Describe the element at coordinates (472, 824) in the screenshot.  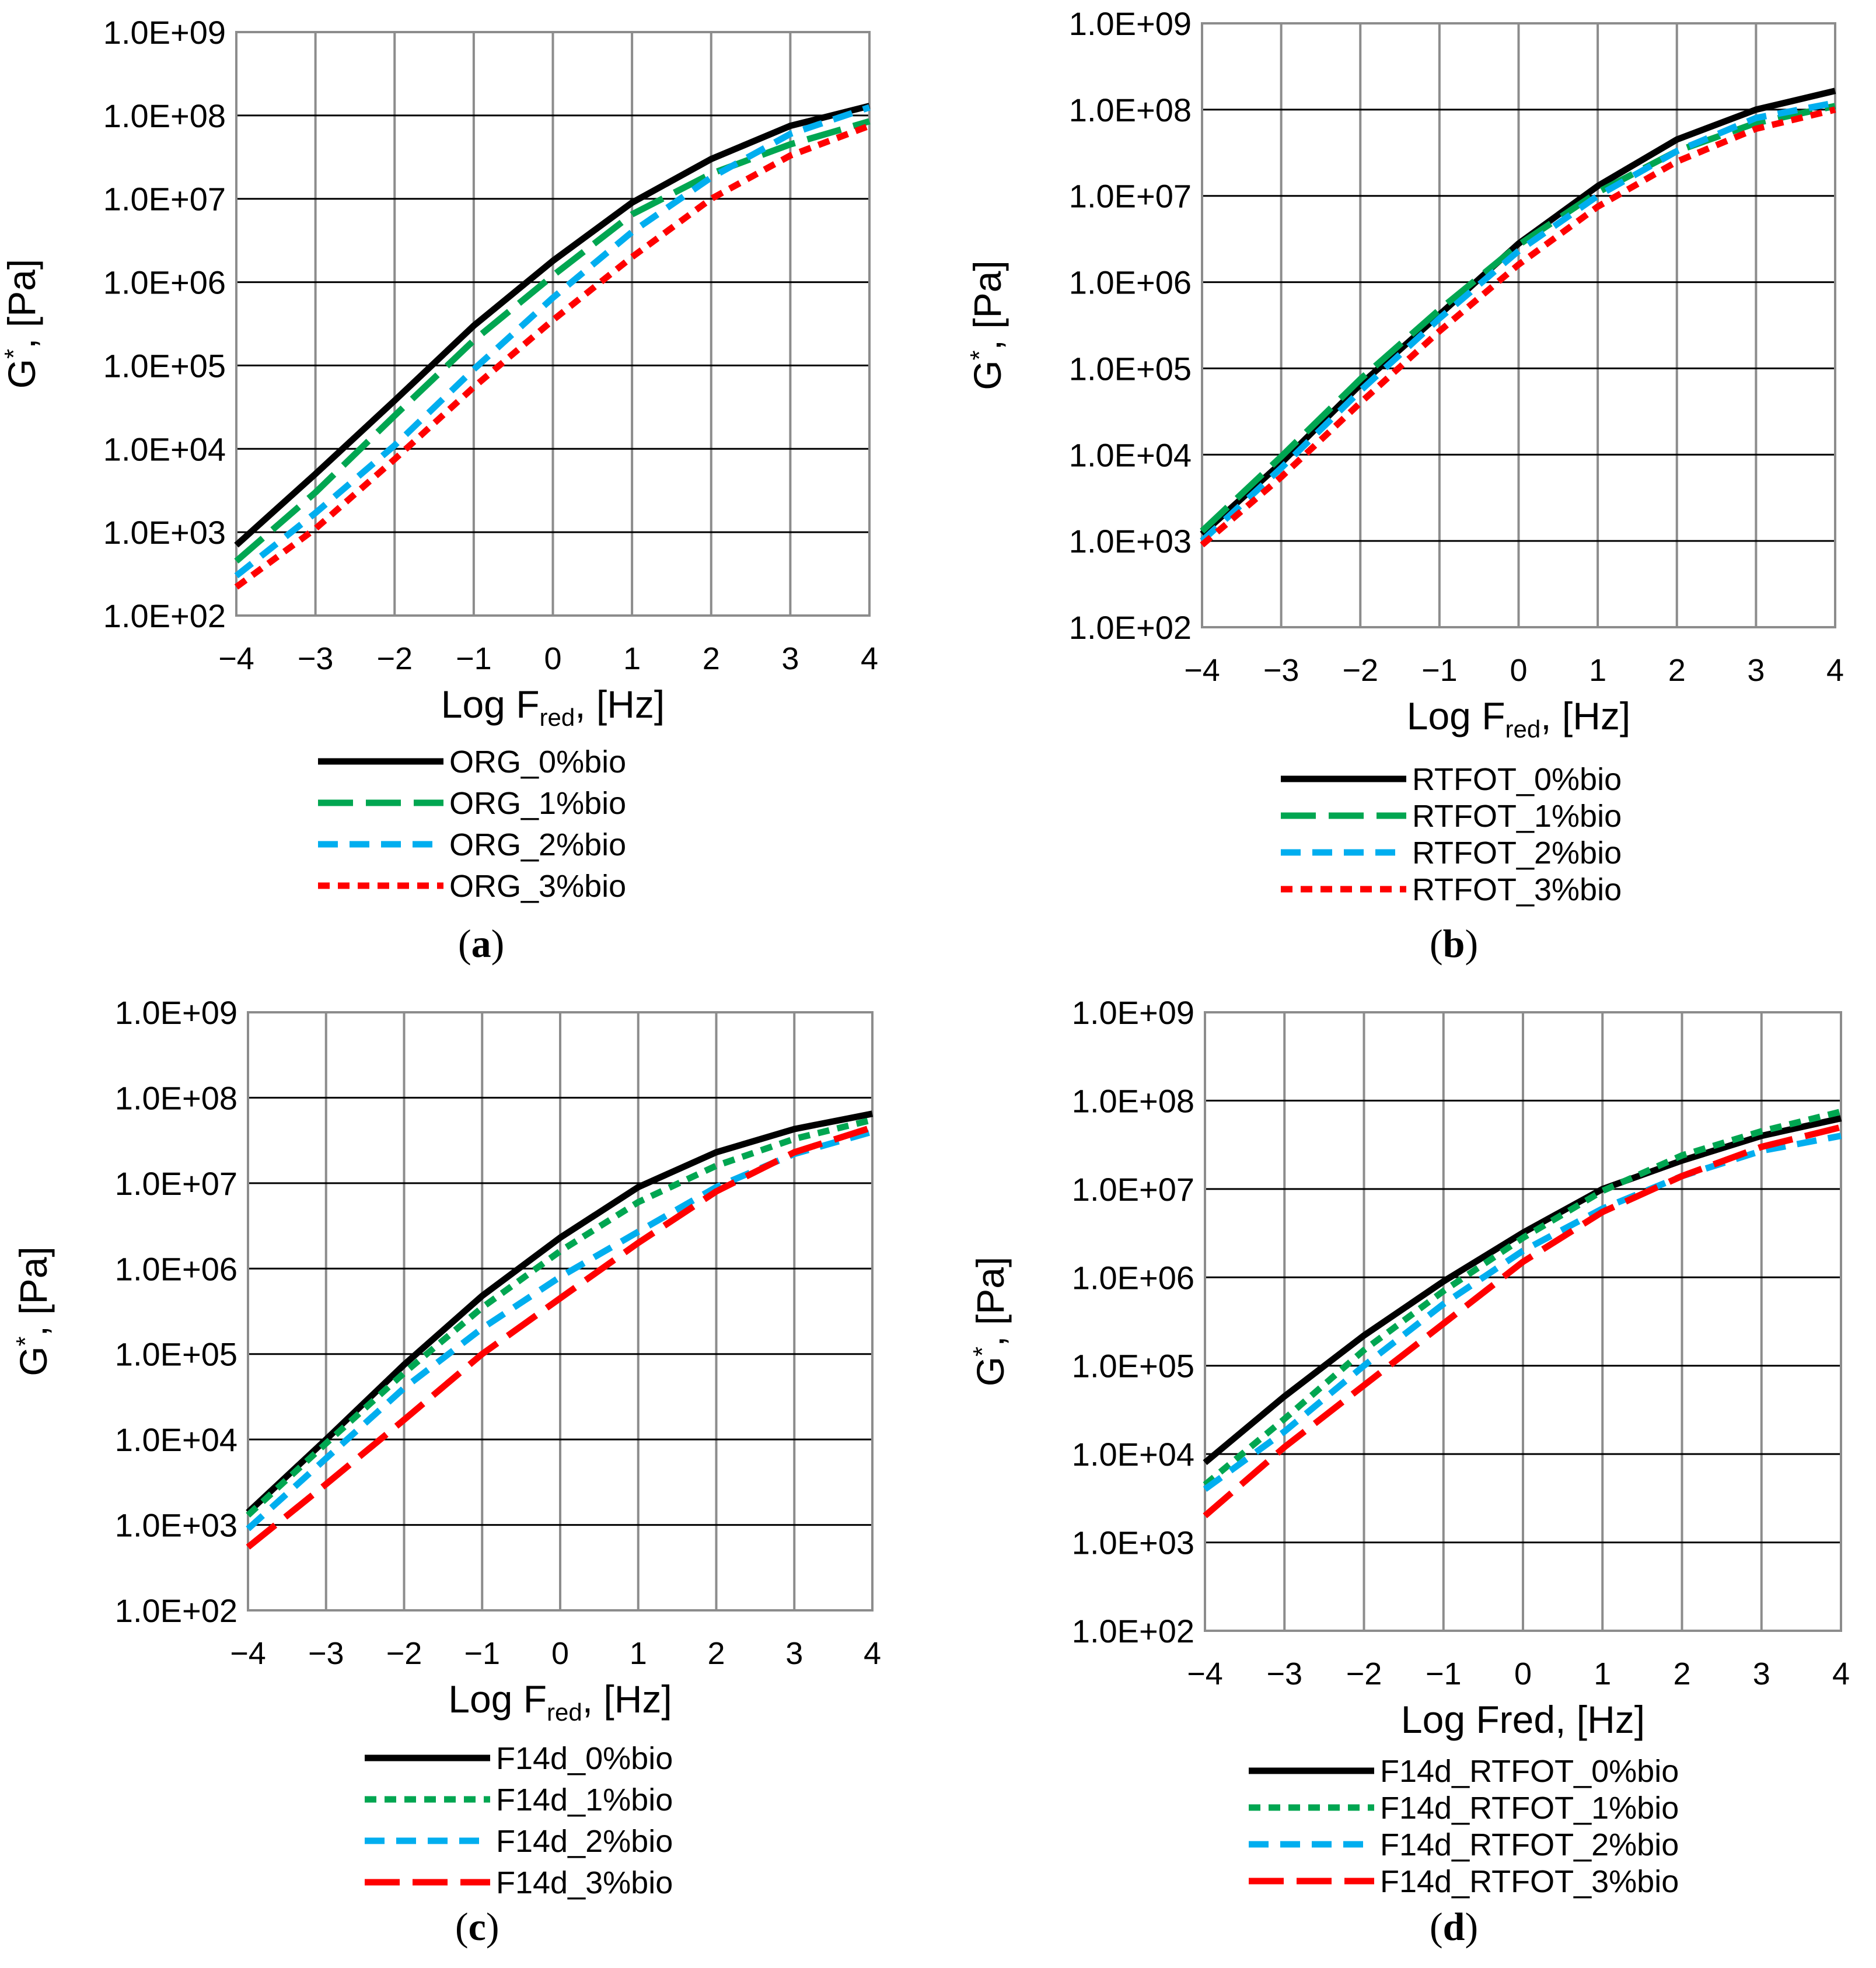
I see `legend: ORG_0%bio ORG_1%bio ORG_2%bio ORG_3%bio` at that location.